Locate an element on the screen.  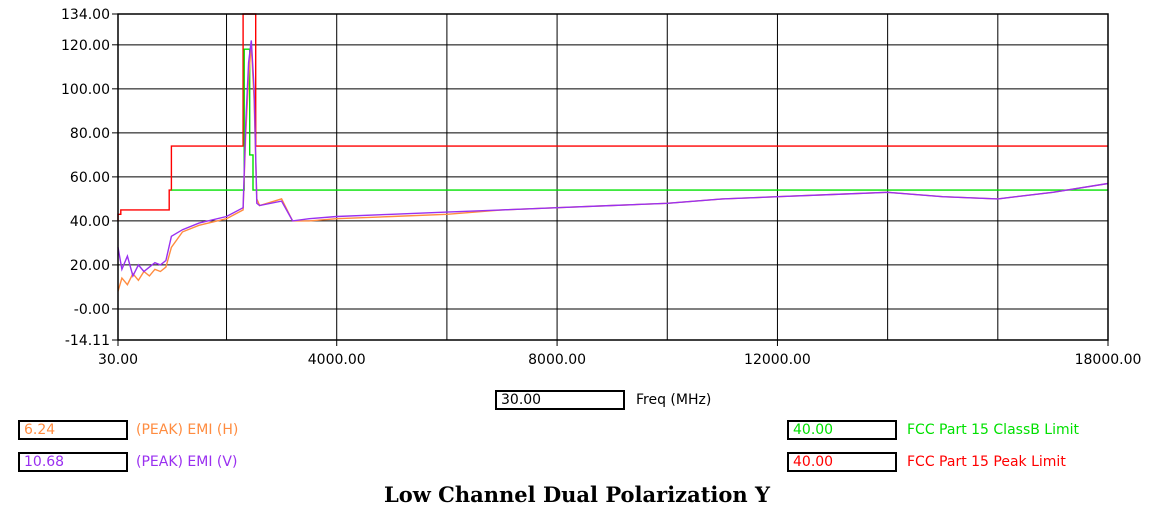
x-tick-label: 18000.00 is located at coordinates (1108, 360).